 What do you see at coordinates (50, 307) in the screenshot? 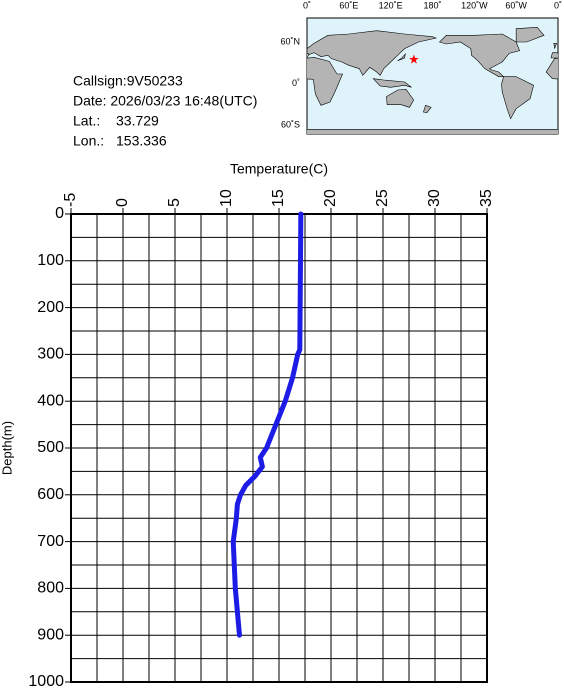
I see `y-tick-label: 200` at bounding box center [50, 307].